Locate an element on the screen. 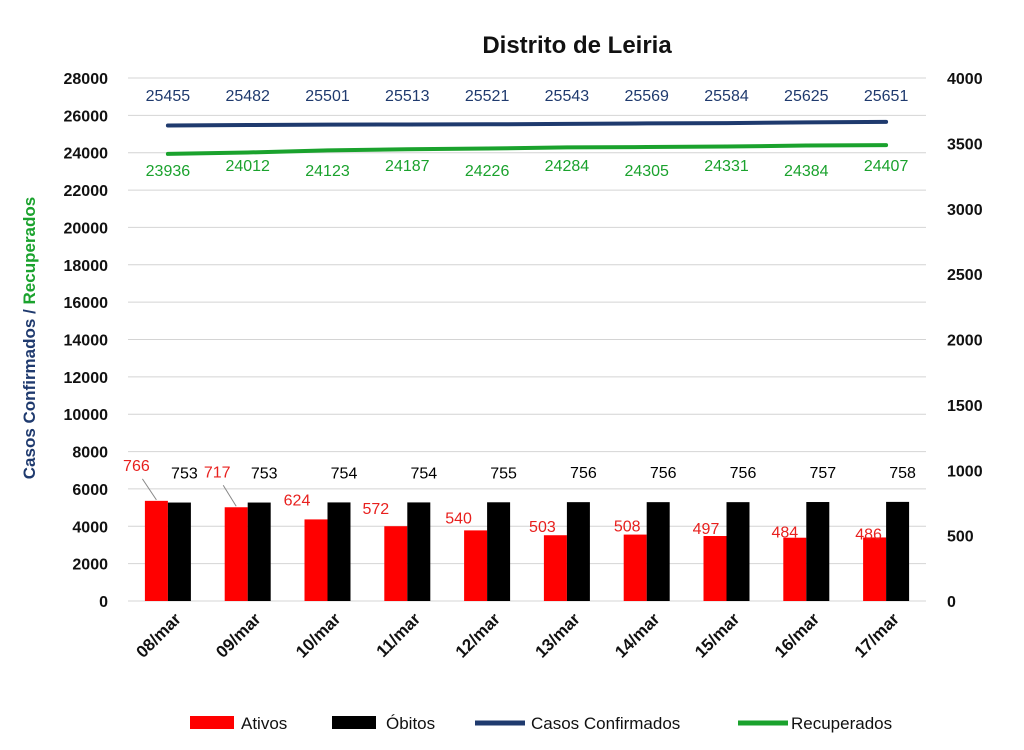  left-tick-label: 14000 is located at coordinates (86, 341).